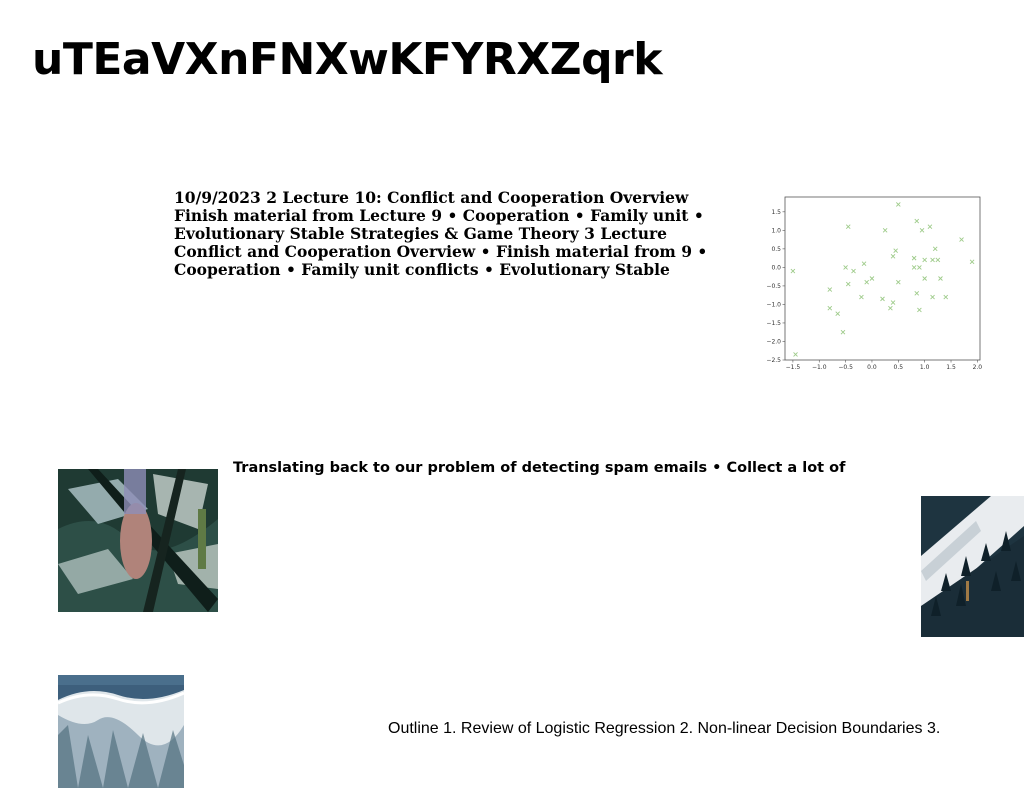 The image size is (1024, 788). What do you see at coordinates (819, 367) in the screenshot?
I see `x-tick-label: −1.0` at bounding box center [819, 367].